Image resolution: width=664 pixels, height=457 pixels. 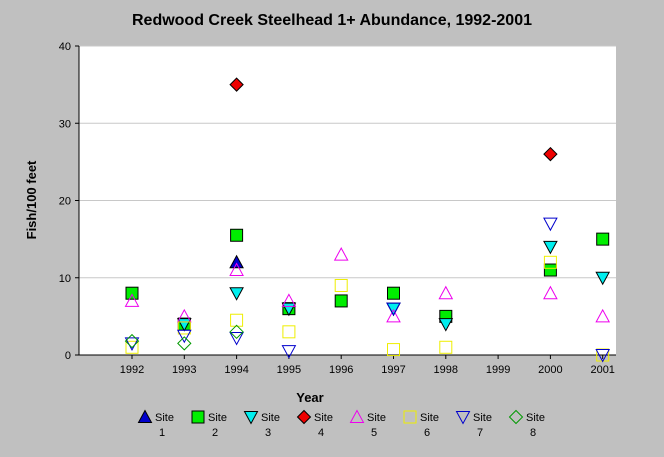 I want to click on x-axis-title: Year, so click(x=309, y=397).